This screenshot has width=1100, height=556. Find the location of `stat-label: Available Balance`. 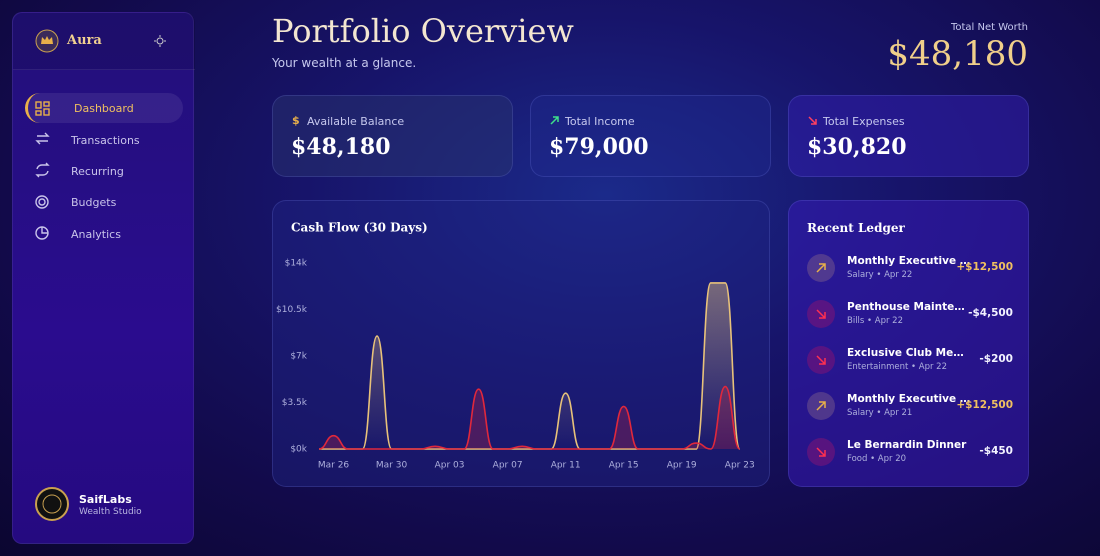

stat-label: Available Balance is located at coordinates (356, 121).